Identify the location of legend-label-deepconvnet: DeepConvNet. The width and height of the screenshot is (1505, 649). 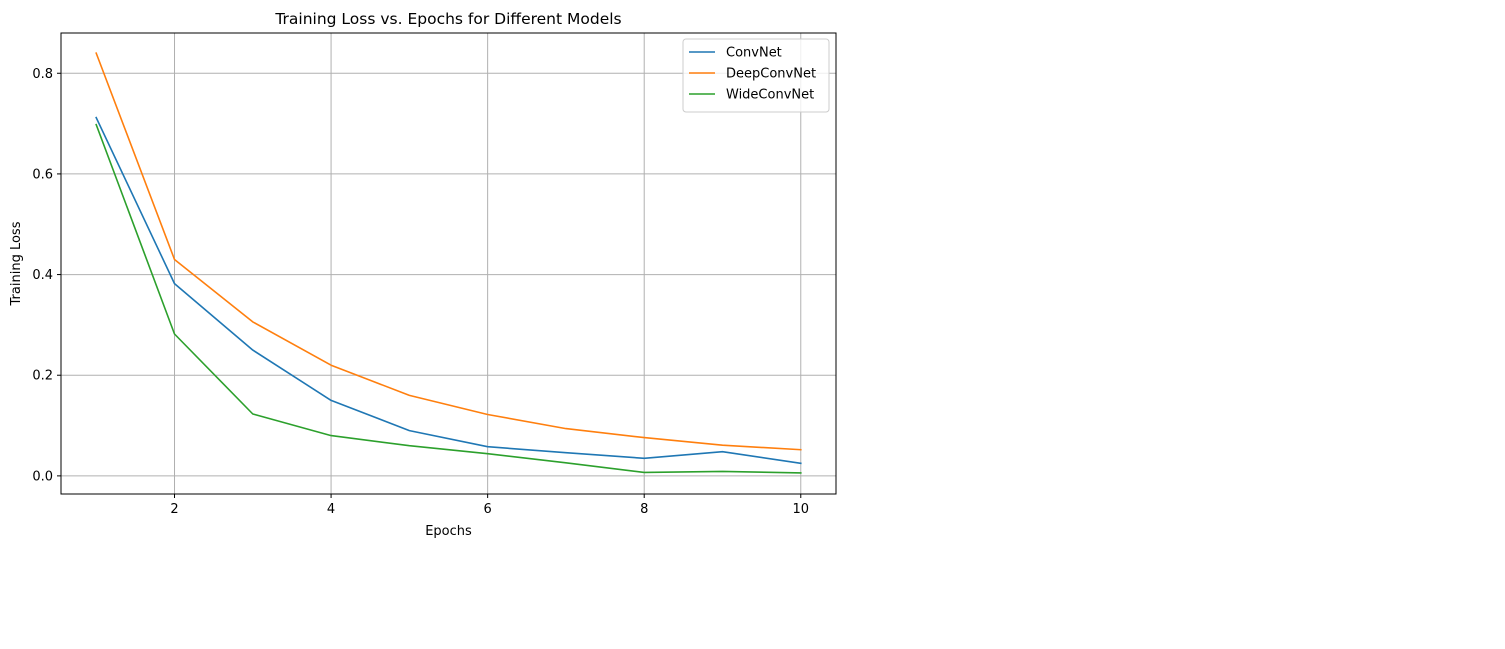
(771, 74).